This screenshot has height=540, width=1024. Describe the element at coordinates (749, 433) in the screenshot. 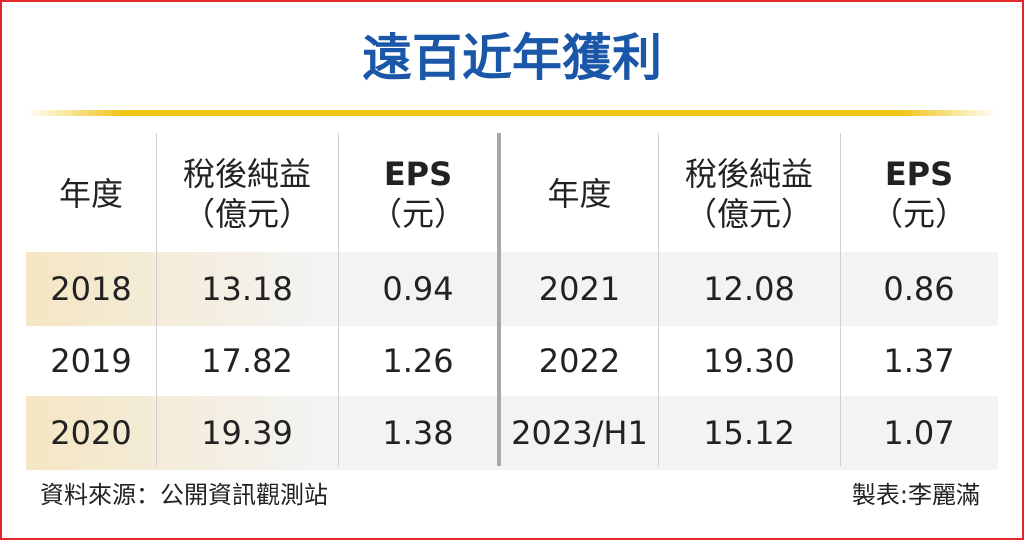

I see `cell-net-income: 15.12` at that location.